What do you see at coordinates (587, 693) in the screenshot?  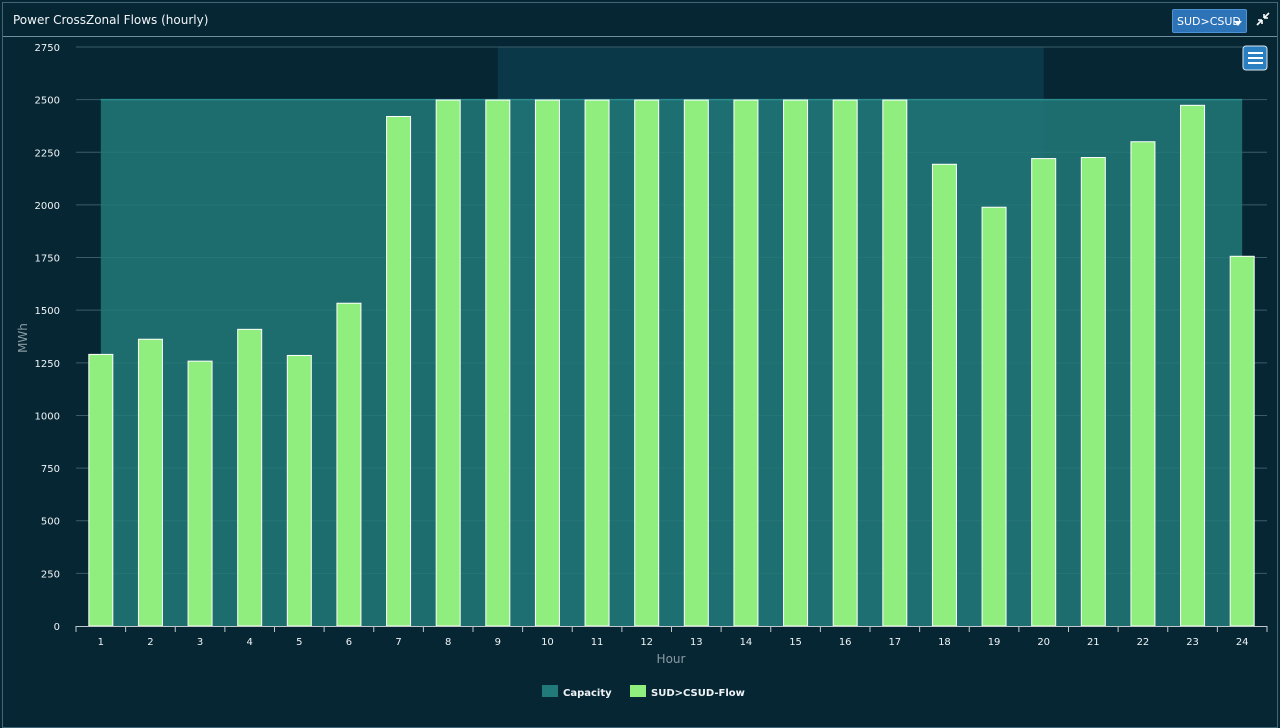 I see `legend-label-capacity: Capacity` at bounding box center [587, 693].